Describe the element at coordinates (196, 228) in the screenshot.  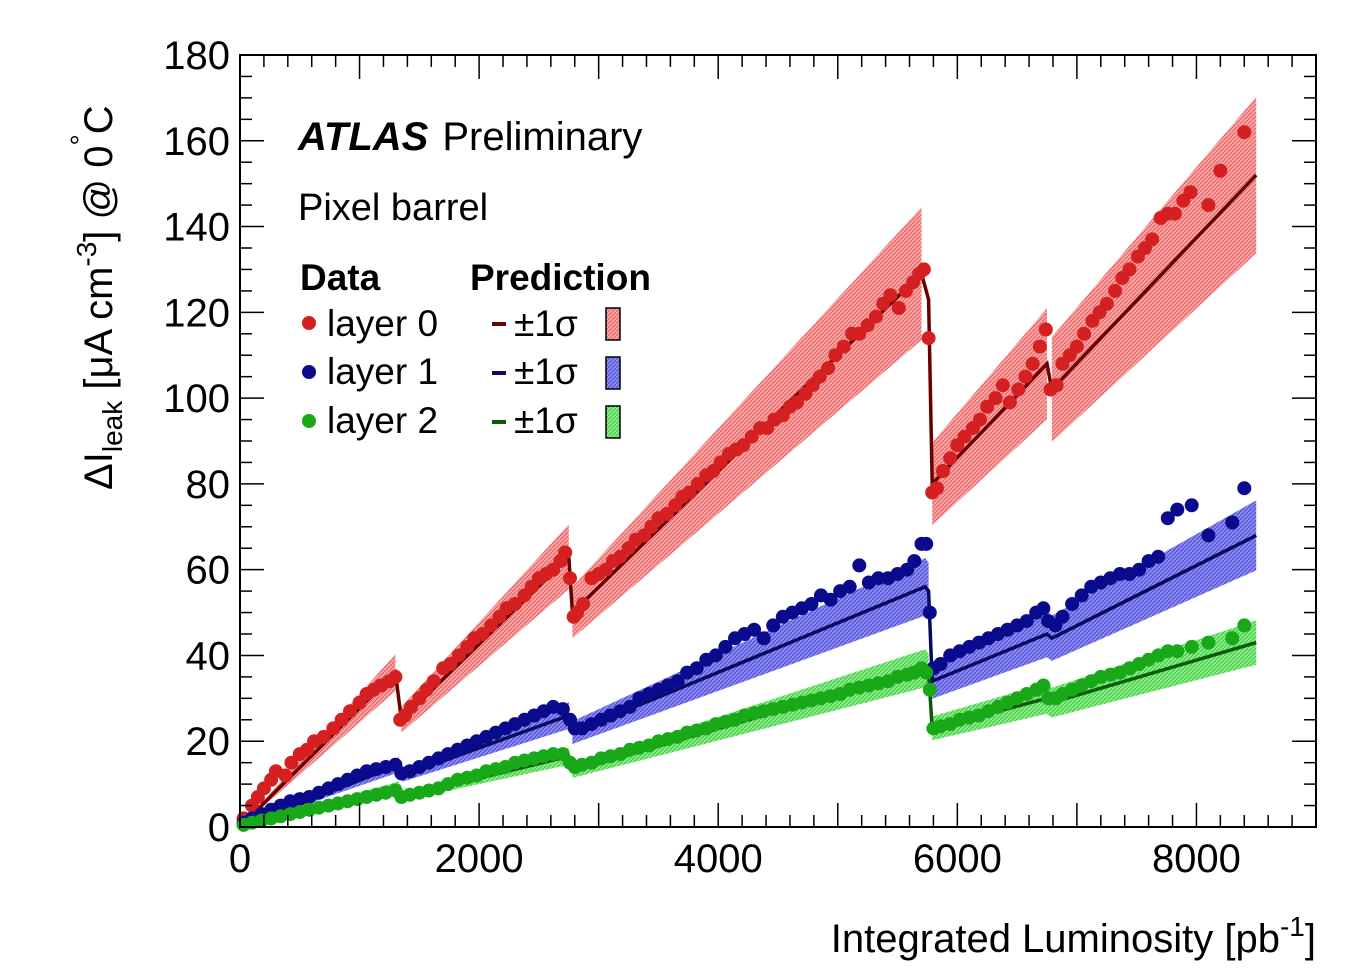
I see `y-tick-label-140: 140` at that location.